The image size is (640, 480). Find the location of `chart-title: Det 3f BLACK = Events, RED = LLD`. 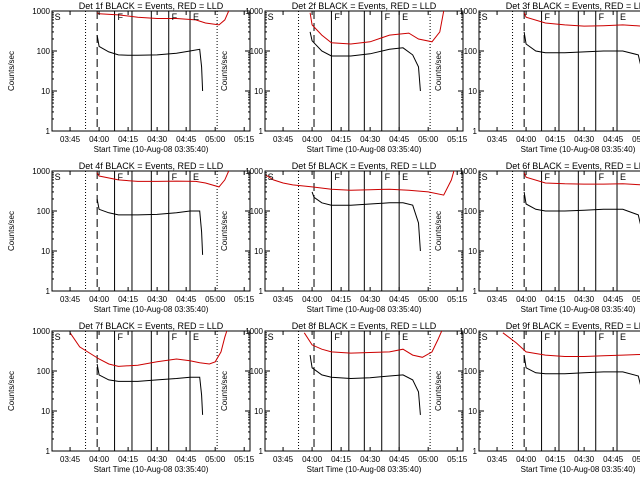

chart-title: Det 3f BLACK = Events, RED = LLD is located at coordinates (573, 6).